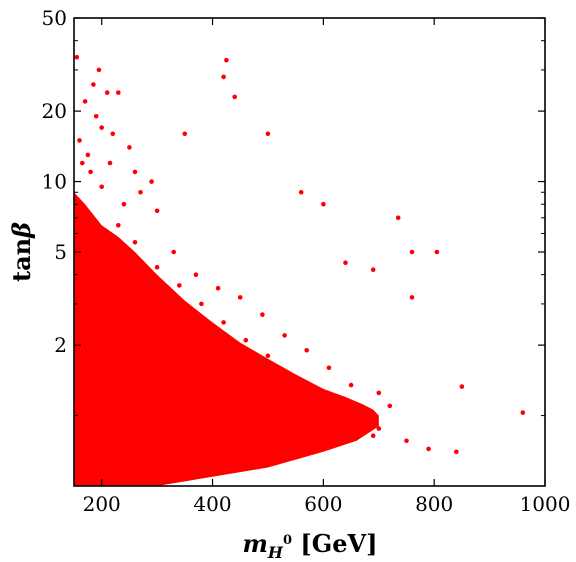  Describe the element at coordinates (60, 345) in the screenshot. I see `y-tick-label: 2` at that location.